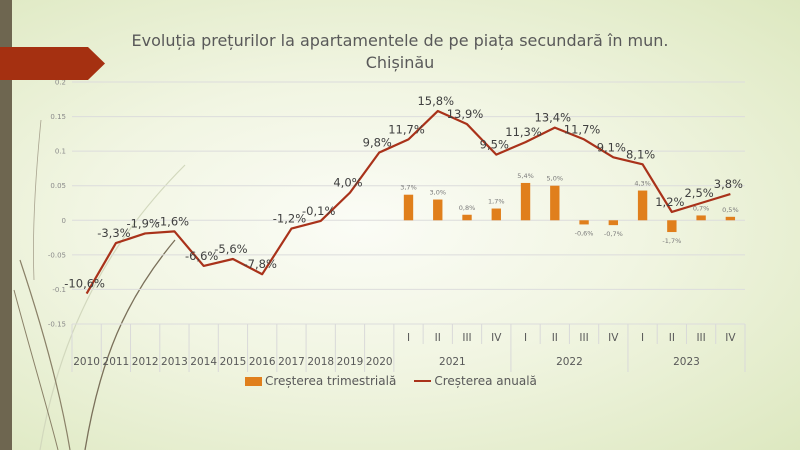 The image size is (800, 450). Describe the element at coordinates (669, 202) in the screenshot. I see `line-data-label: 1,2%` at that location.